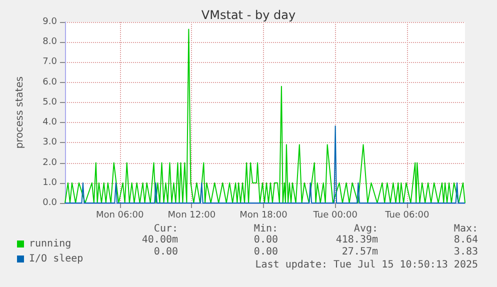 This screenshot has height=287, width=497. I want to click on x-tick-label: Tue 00:00, so click(335, 215).